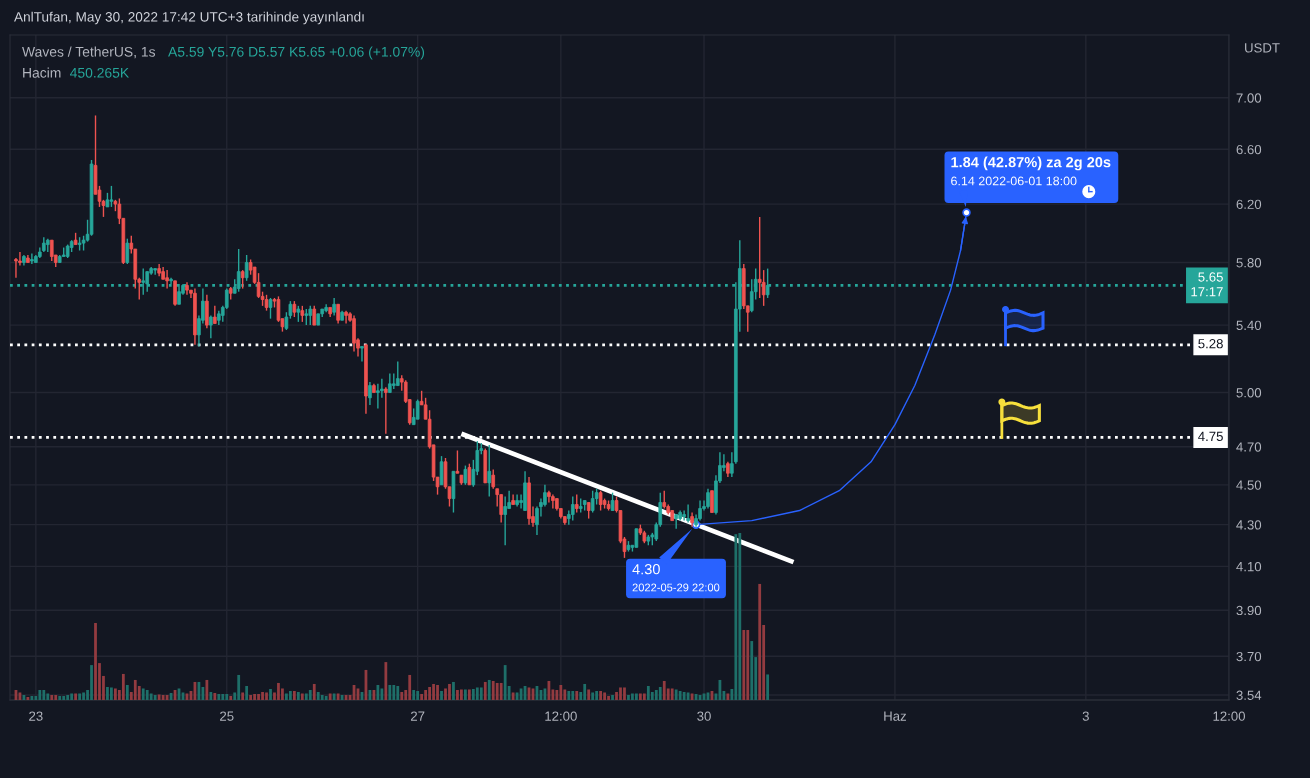 The height and width of the screenshot is (778, 1310). What do you see at coordinates (1249, 610) in the screenshot?
I see `y-tick-label: 3.90` at bounding box center [1249, 610].